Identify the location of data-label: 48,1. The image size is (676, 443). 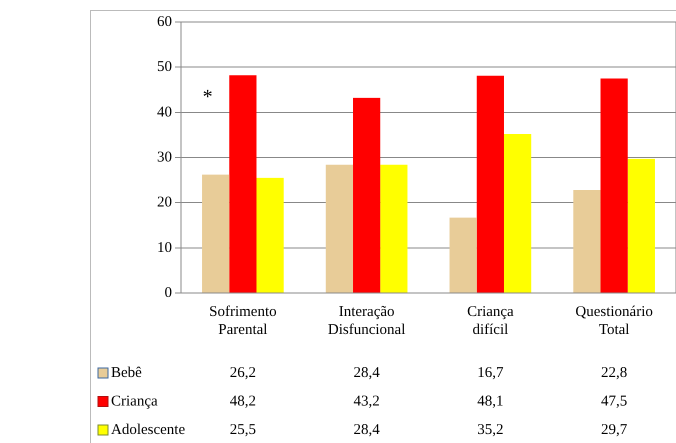
(490, 401).